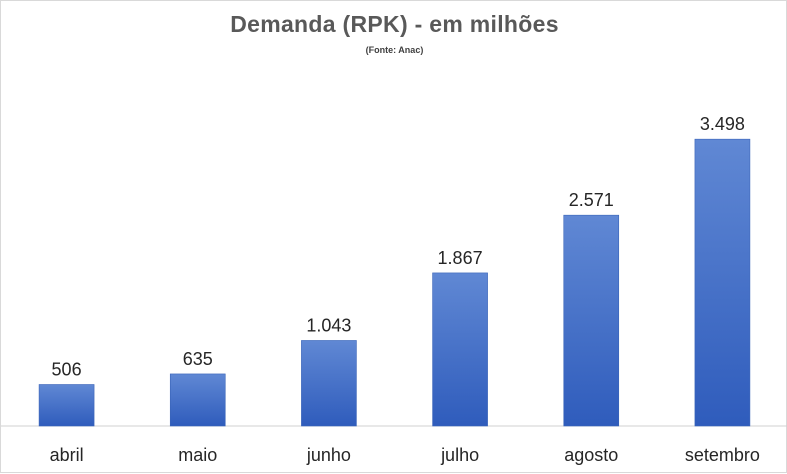  I want to click on data-label-setembro: 3.498, so click(722, 124).